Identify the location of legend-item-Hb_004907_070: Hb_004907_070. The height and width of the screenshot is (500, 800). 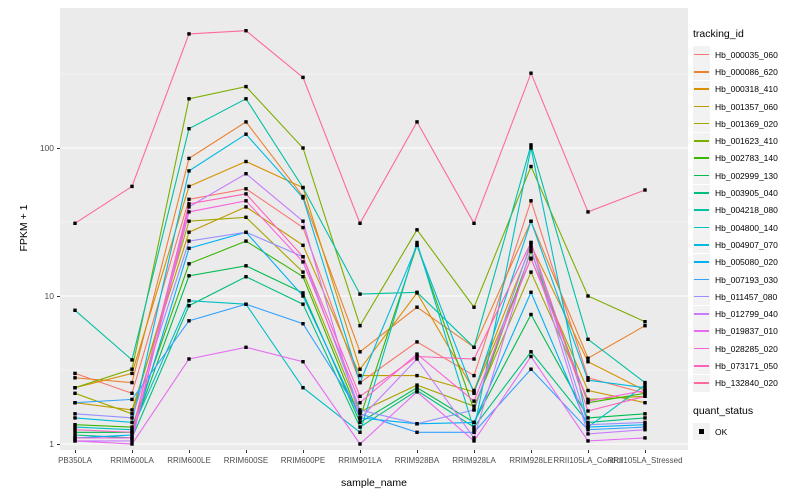
(746, 245).